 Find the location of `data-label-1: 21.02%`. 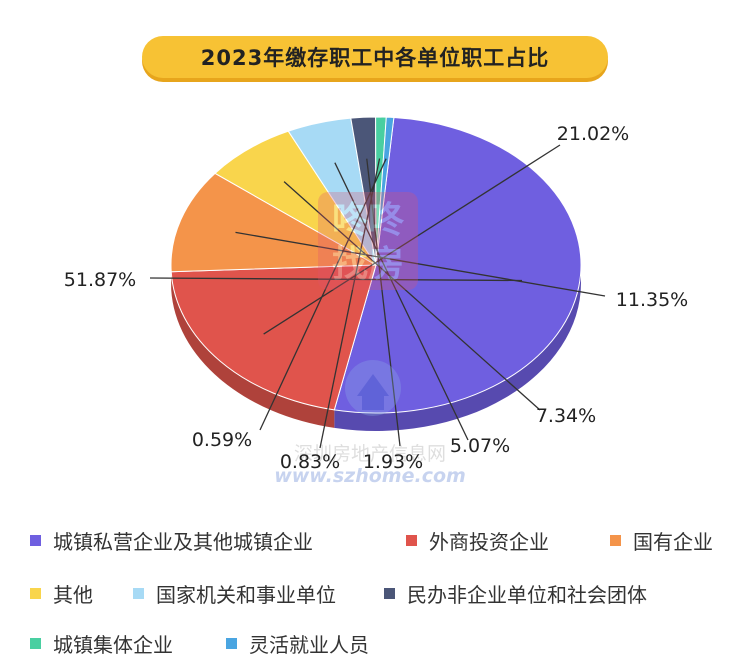

data-label-1: 21.02% is located at coordinates (593, 134).